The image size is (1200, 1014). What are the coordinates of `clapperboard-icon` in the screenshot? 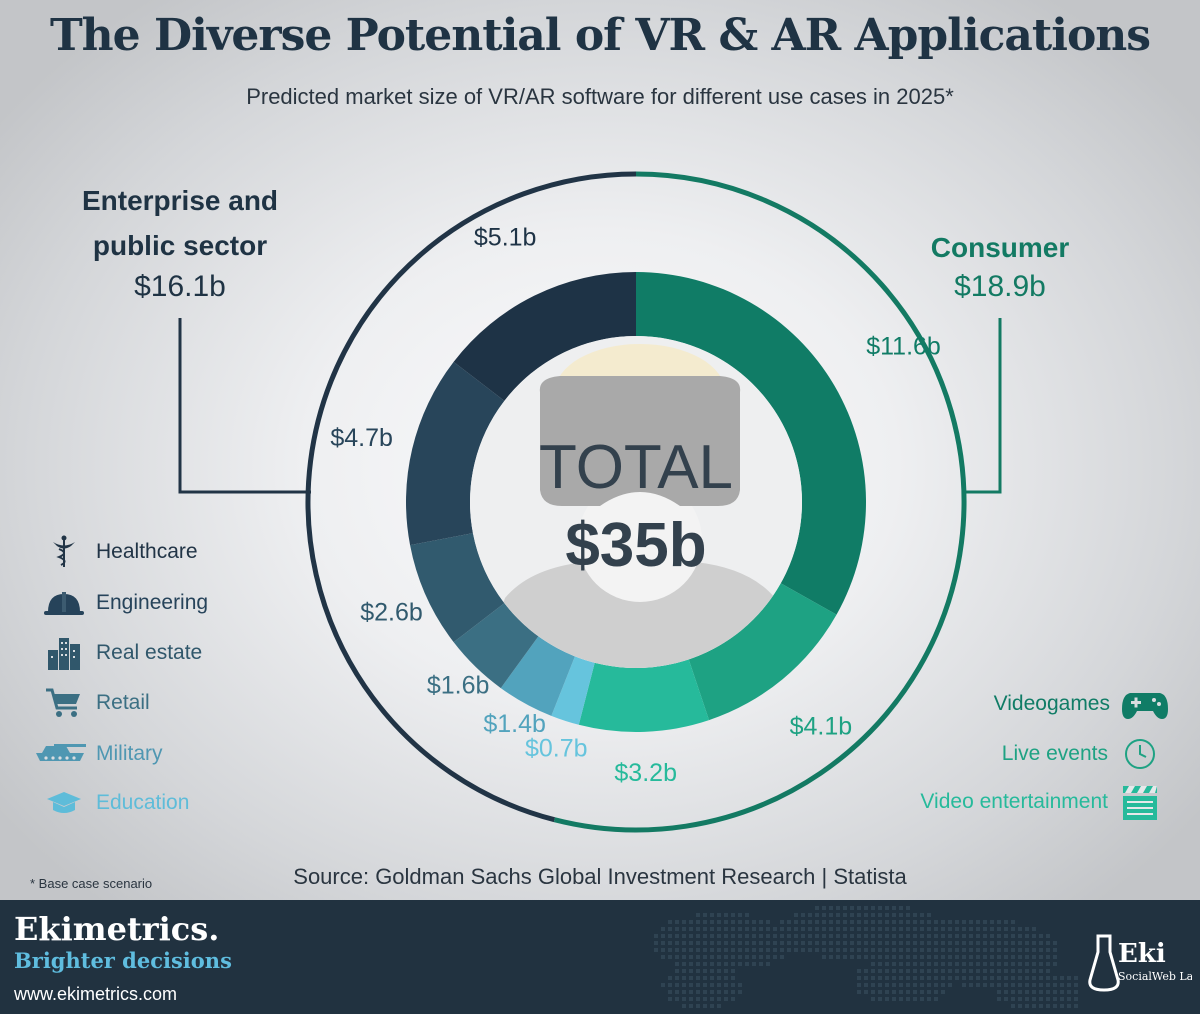 It's located at (1140, 802).